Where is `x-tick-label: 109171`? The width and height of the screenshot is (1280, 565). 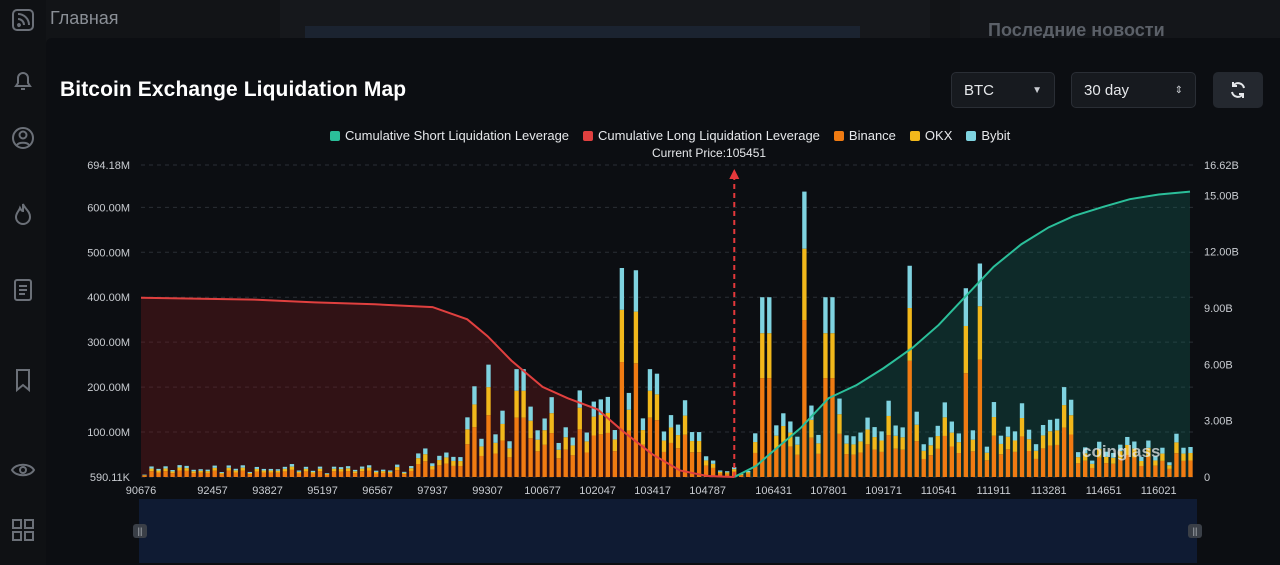 x-tick-label: 109171 is located at coordinates (883, 491).